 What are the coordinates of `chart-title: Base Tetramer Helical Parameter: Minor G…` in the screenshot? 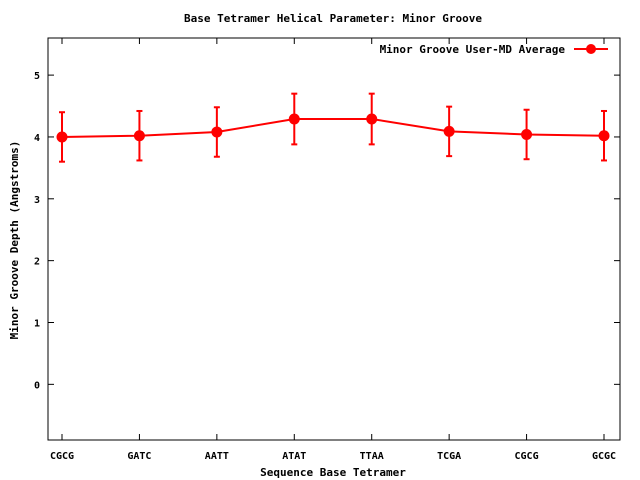 It's located at (333, 18).